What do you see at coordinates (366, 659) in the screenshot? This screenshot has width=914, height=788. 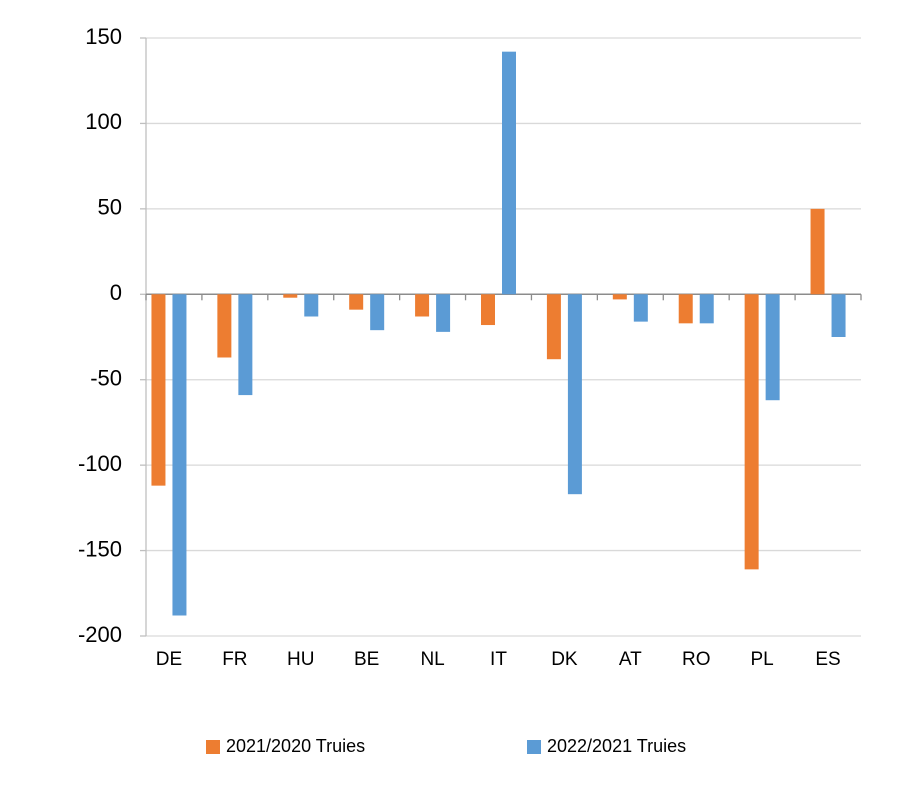 I see `x-tick-label: BE` at bounding box center [366, 659].